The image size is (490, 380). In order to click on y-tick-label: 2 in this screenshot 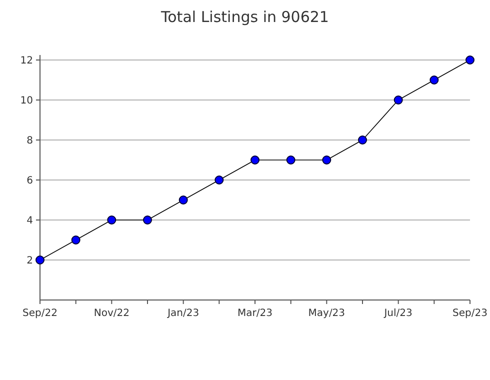, I will do `click(29, 261)`.